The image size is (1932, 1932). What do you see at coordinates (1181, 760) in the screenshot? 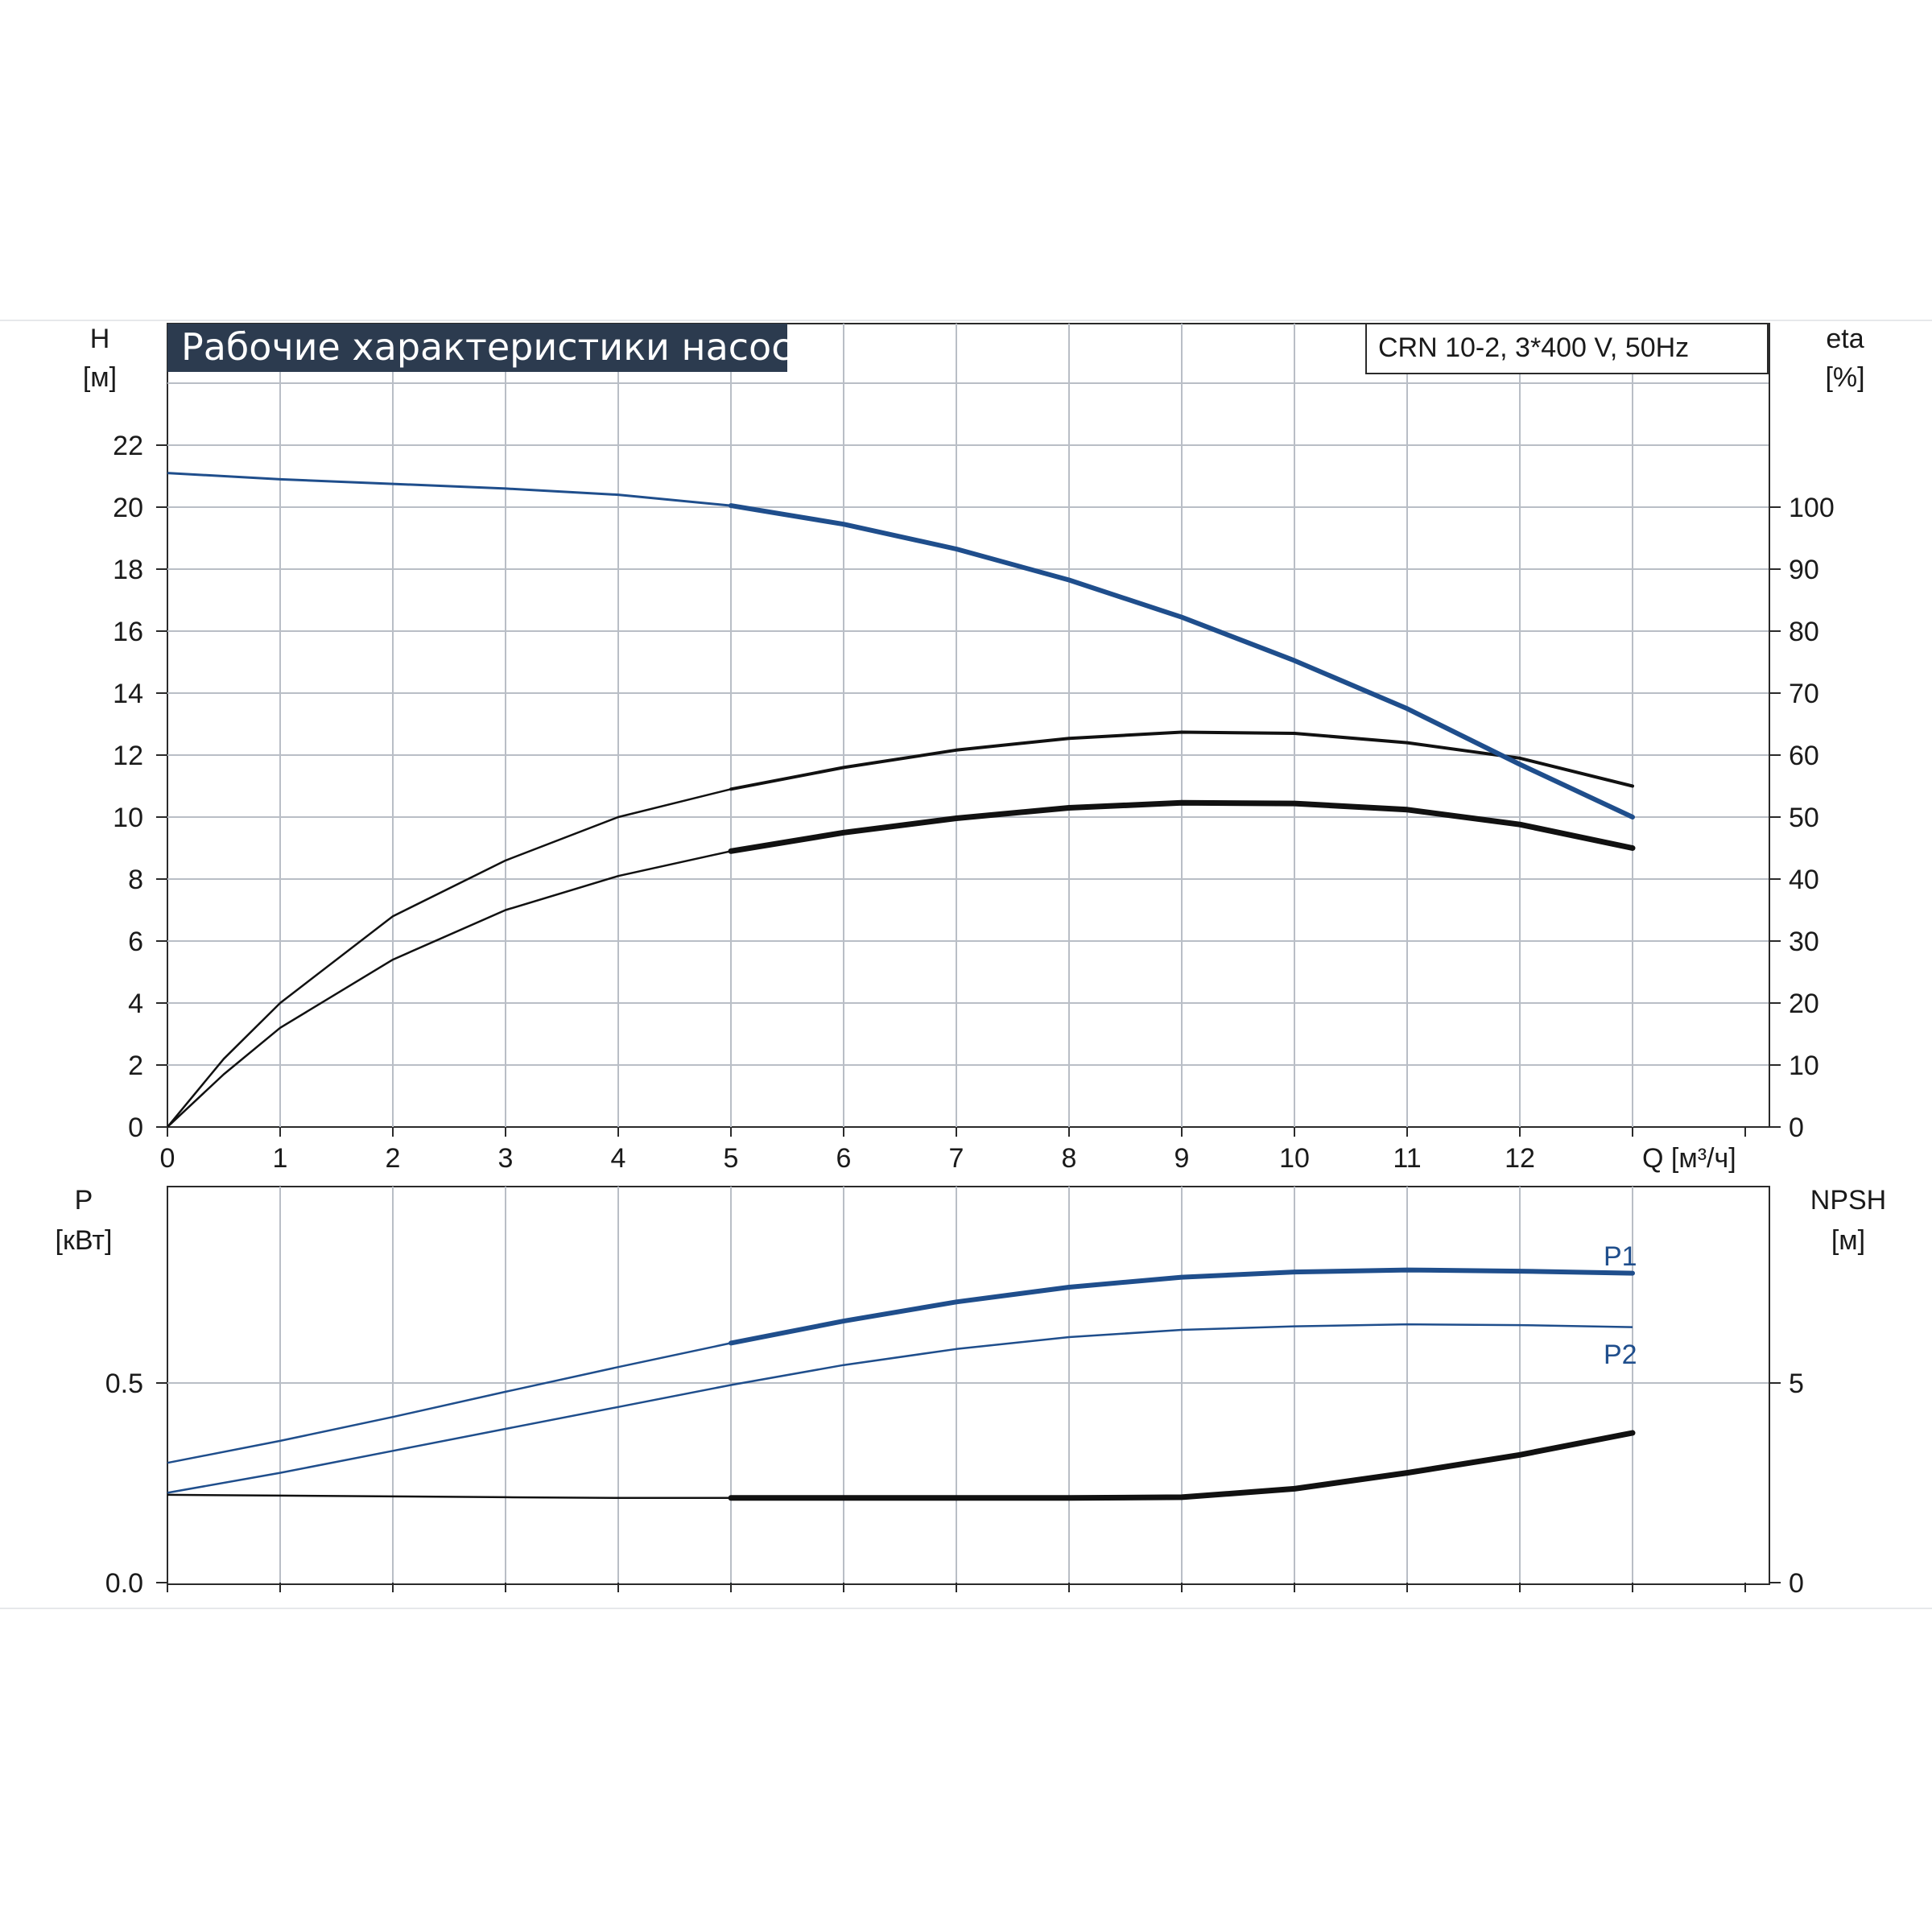
I see `eta-curve-bold-segment` at bounding box center [1181, 760].